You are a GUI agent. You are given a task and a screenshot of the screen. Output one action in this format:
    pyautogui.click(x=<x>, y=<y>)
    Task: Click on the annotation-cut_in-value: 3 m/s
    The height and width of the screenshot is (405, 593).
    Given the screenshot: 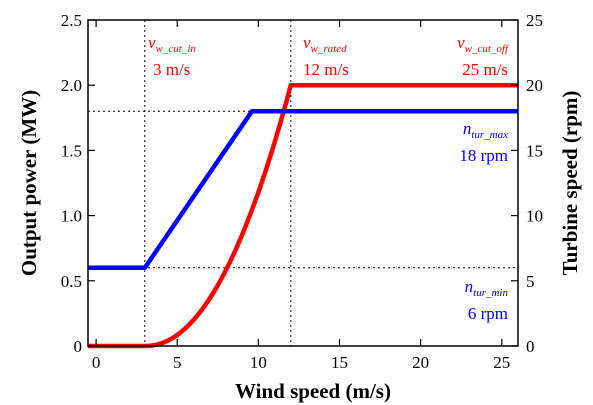 What is the action you would take?
    pyautogui.click(x=171, y=69)
    